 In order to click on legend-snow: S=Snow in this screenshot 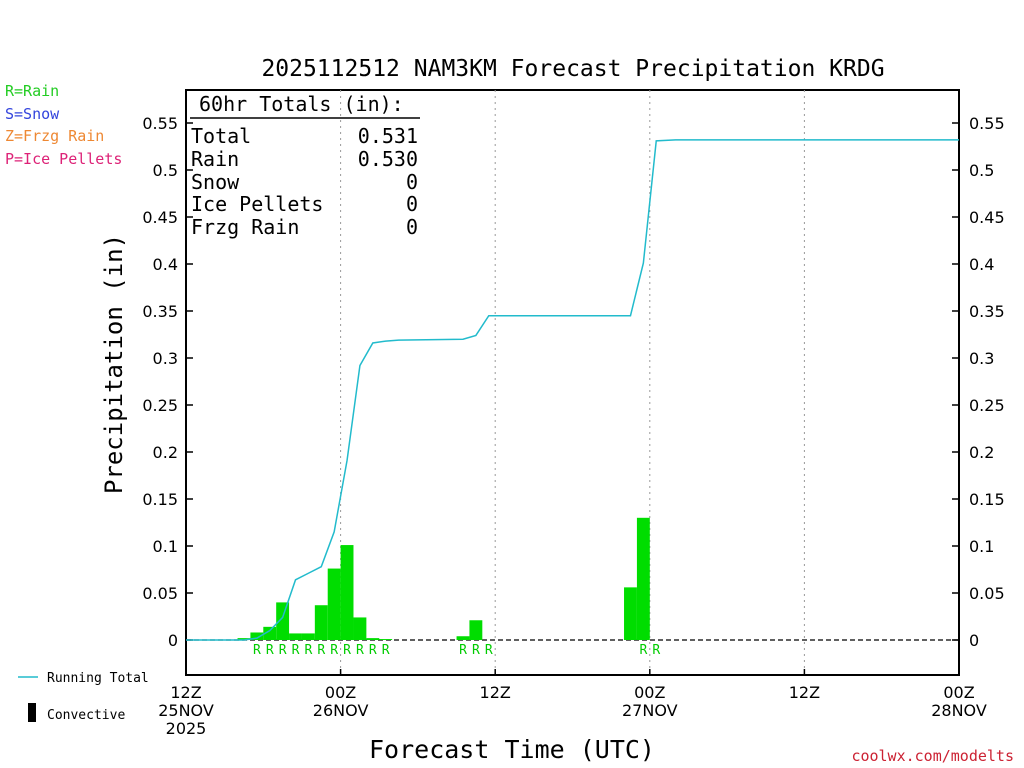, I will do `click(32, 114)`.